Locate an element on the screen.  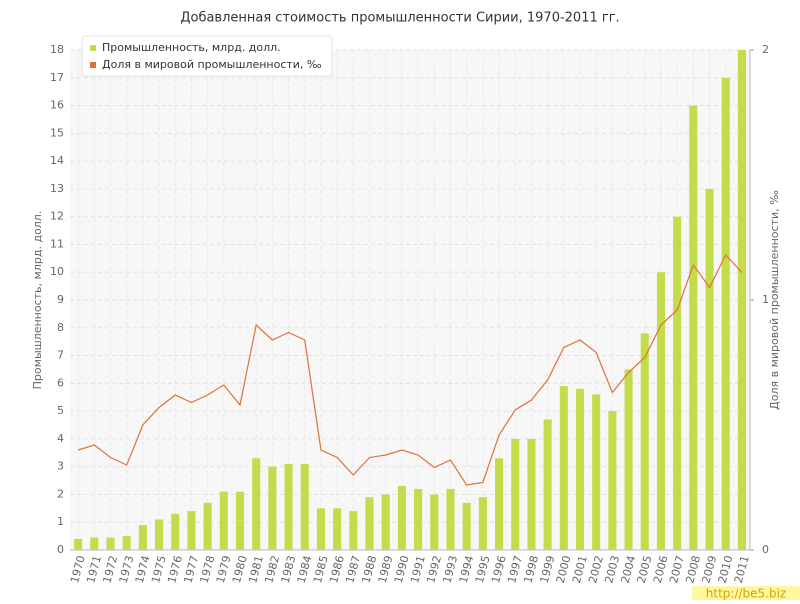
y-tick-label: 4 is located at coordinates (60, 438).